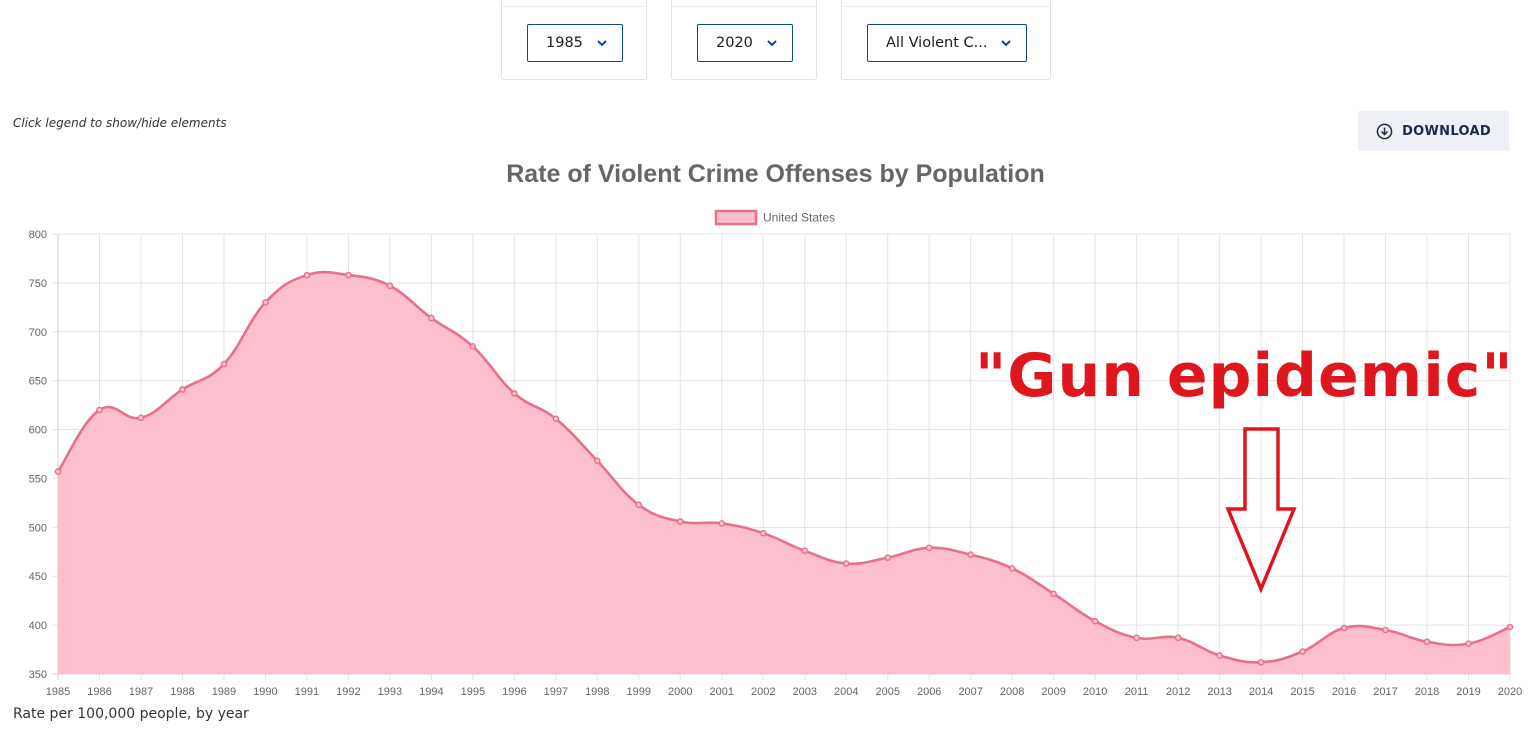 This screenshot has height=729, width=1535. Describe the element at coordinates (1261, 692) in the screenshot. I see `x-tick-label: 2014` at that location.